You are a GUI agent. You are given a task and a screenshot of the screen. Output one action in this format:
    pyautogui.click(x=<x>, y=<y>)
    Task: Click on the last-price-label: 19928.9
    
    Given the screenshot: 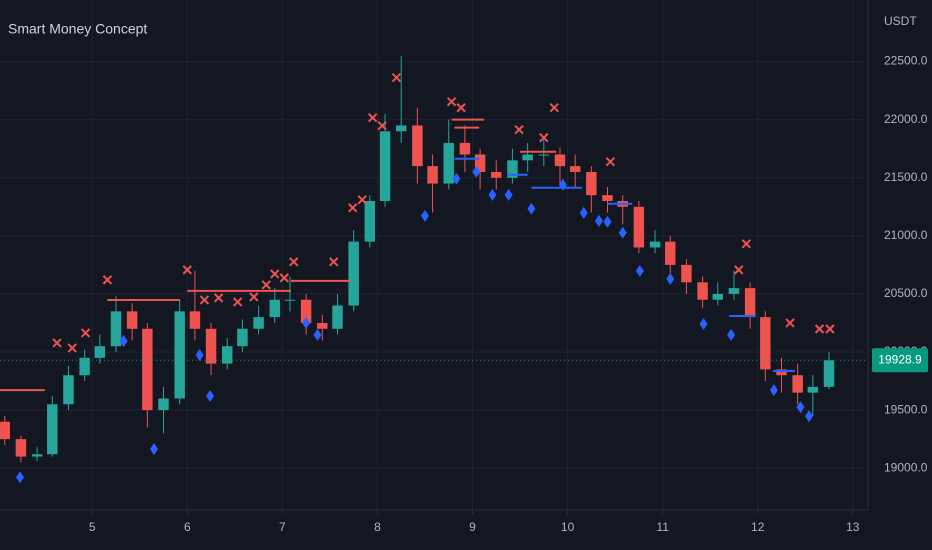 What is the action you would take?
    pyautogui.click(x=900, y=359)
    